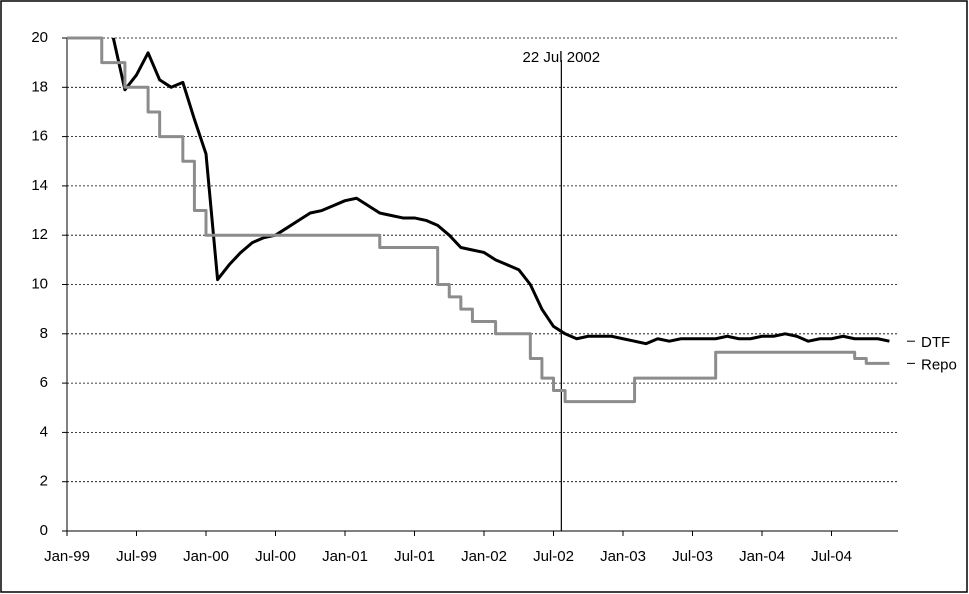 The image size is (969, 594). What do you see at coordinates (562, 57) in the screenshot?
I see `annotation-label: 22 Jul 2002` at bounding box center [562, 57].